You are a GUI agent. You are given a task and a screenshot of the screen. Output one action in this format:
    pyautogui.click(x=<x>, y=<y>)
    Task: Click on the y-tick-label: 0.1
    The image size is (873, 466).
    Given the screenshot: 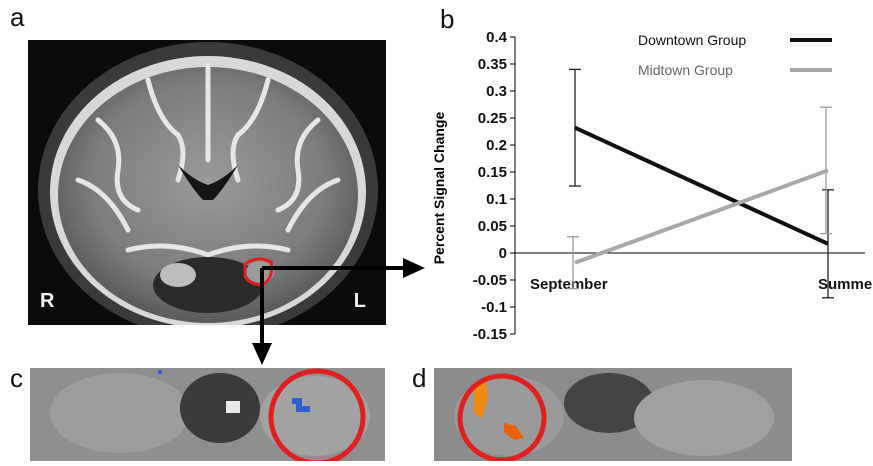 What is the action you would take?
    pyautogui.click(x=496, y=199)
    